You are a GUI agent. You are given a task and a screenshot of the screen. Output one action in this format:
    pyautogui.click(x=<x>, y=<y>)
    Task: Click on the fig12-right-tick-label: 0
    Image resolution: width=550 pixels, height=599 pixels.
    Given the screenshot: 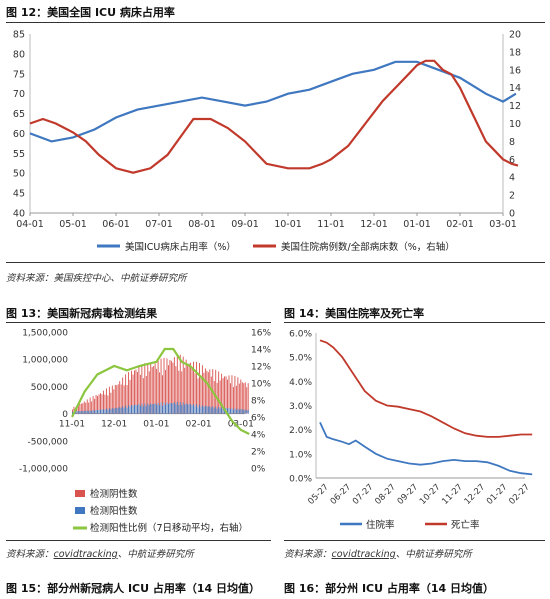 What is the action you would take?
    pyautogui.click(x=512, y=214)
    